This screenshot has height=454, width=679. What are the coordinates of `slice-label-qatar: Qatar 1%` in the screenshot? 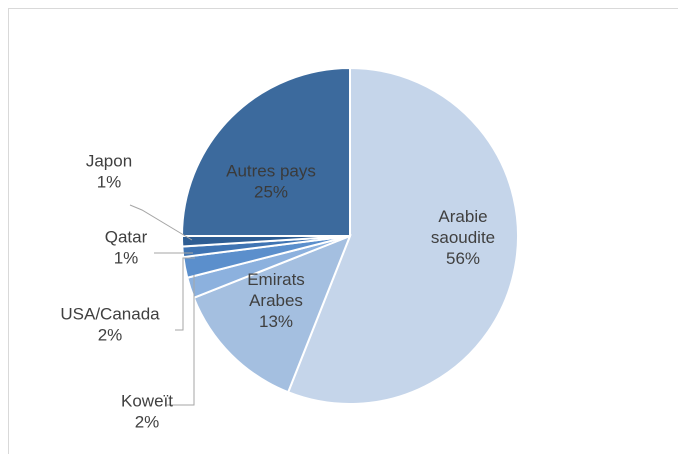 It's located at (126, 248).